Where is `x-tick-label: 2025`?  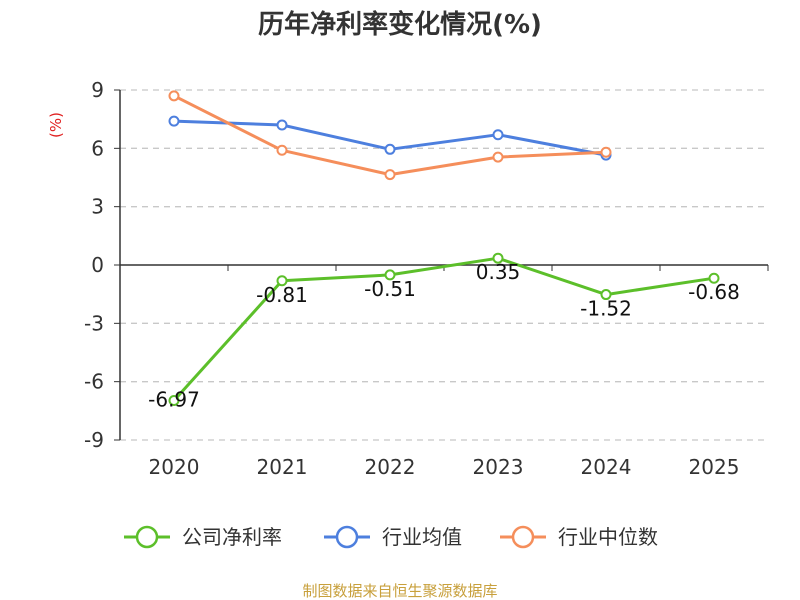
x-tick-label: 2025 is located at coordinates (714, 467).